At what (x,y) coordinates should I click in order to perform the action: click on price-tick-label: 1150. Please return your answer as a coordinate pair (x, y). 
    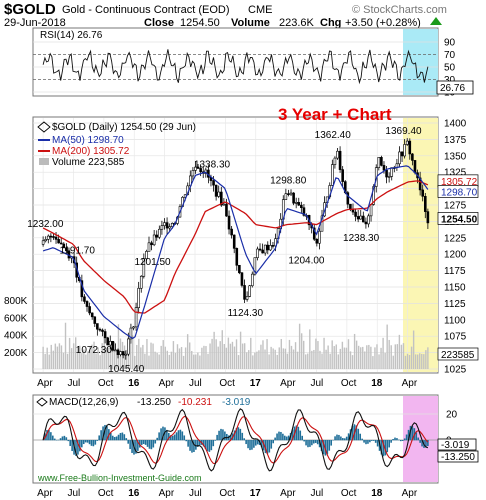
    Looking at the image, I should click on (455, 288).